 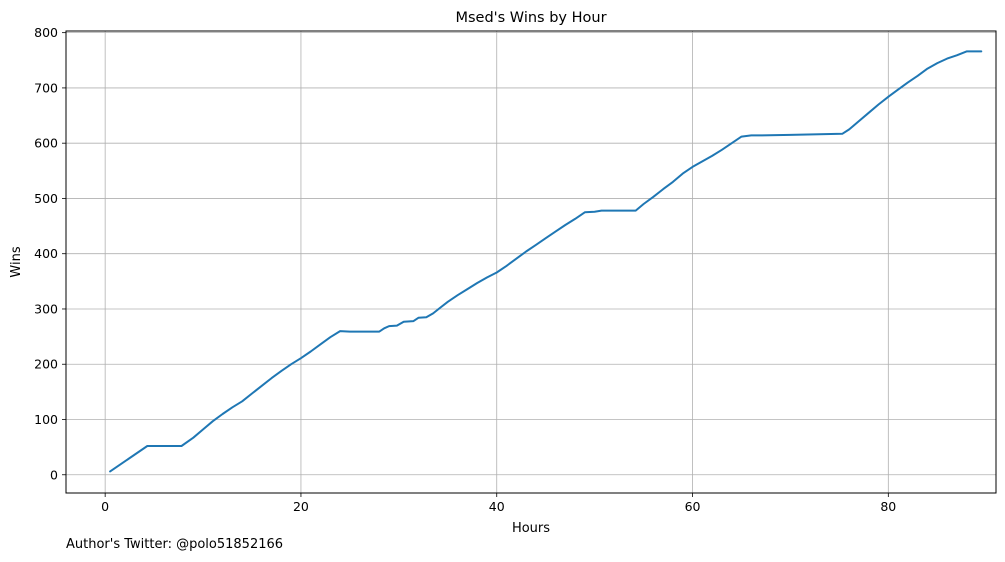 I want to click on x-axis-ticks: 0 20 40 60 80, so click(x=498, y=503).